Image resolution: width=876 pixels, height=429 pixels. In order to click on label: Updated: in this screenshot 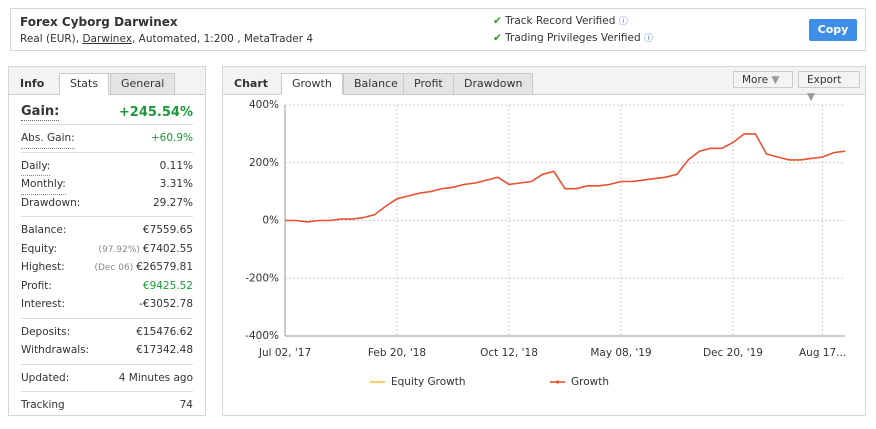, I will do `click(45, 377)`.